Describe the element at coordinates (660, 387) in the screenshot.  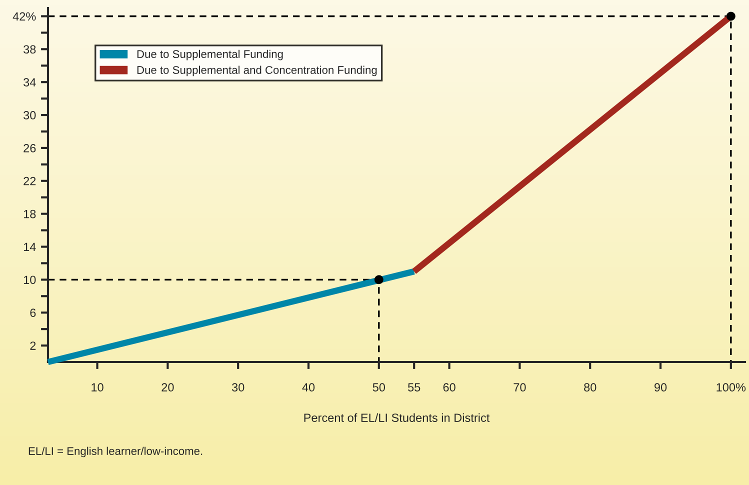
I see `x-tick-label: 90` at that location.